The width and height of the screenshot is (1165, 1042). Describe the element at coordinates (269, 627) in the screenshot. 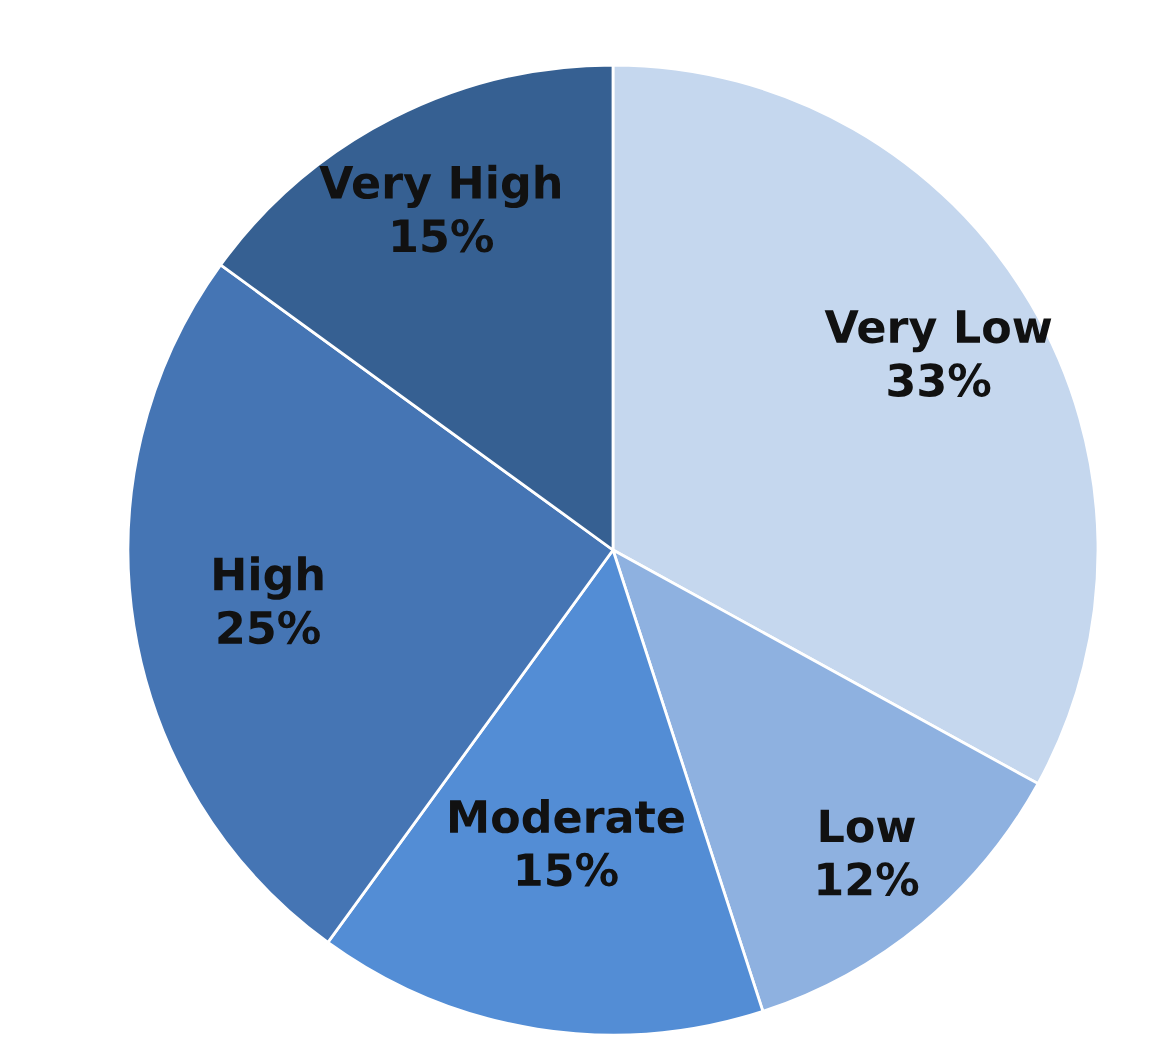

I see `data-label: 25%` at that location.